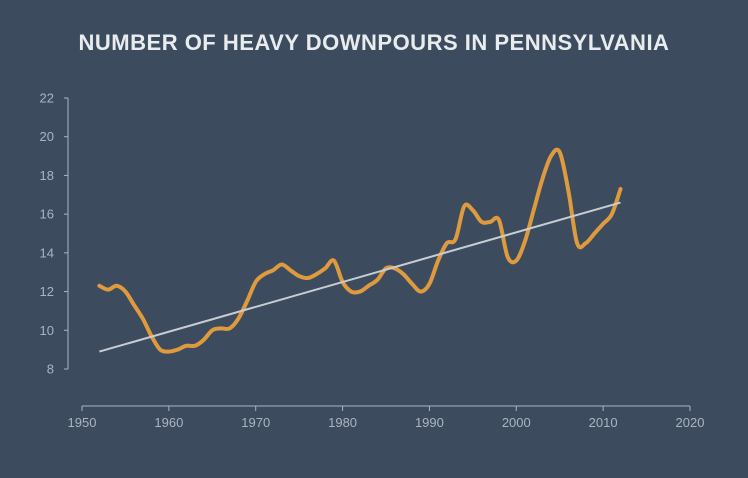 The height and width of the screenshot is (478, 748). What do you see at coordinates (47, 175) in the screenshot?
I see `y-tick-label: 18` at bounding box center [47, 175].